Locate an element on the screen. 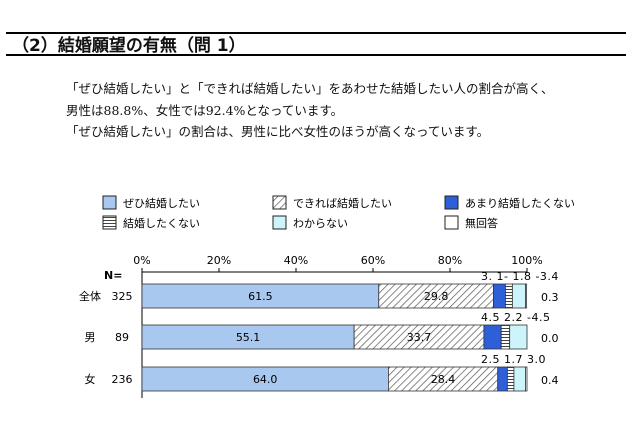 The image size is (640, 440). body-paragraph-1: 「ぜひ結婚したい」と「できれば結婚したい」をあわせた結婚したい人の割合が高く、 is located at coordinates (310, 88).